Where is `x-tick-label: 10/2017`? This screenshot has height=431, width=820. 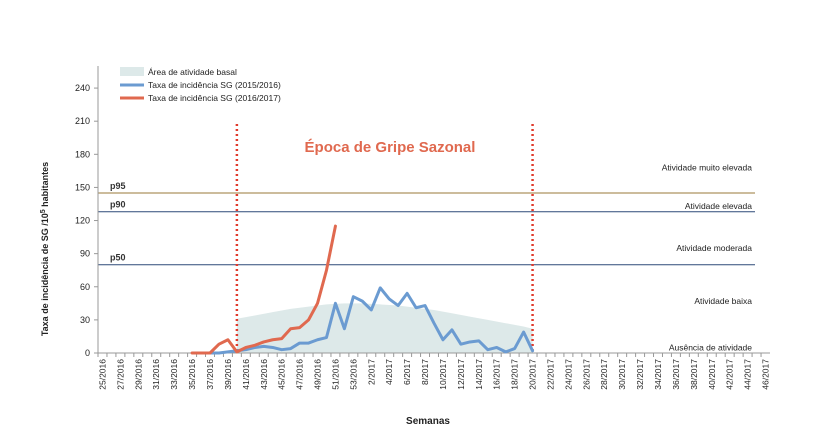 x-tick-label: 10/2017 is located at coordinates (443, 374).